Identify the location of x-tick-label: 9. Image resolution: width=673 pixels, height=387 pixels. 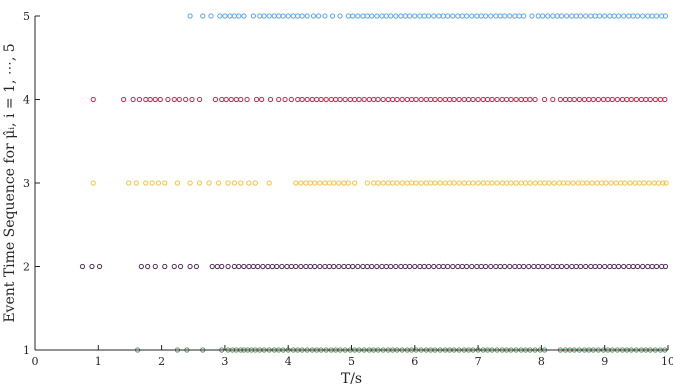
(604, 361).